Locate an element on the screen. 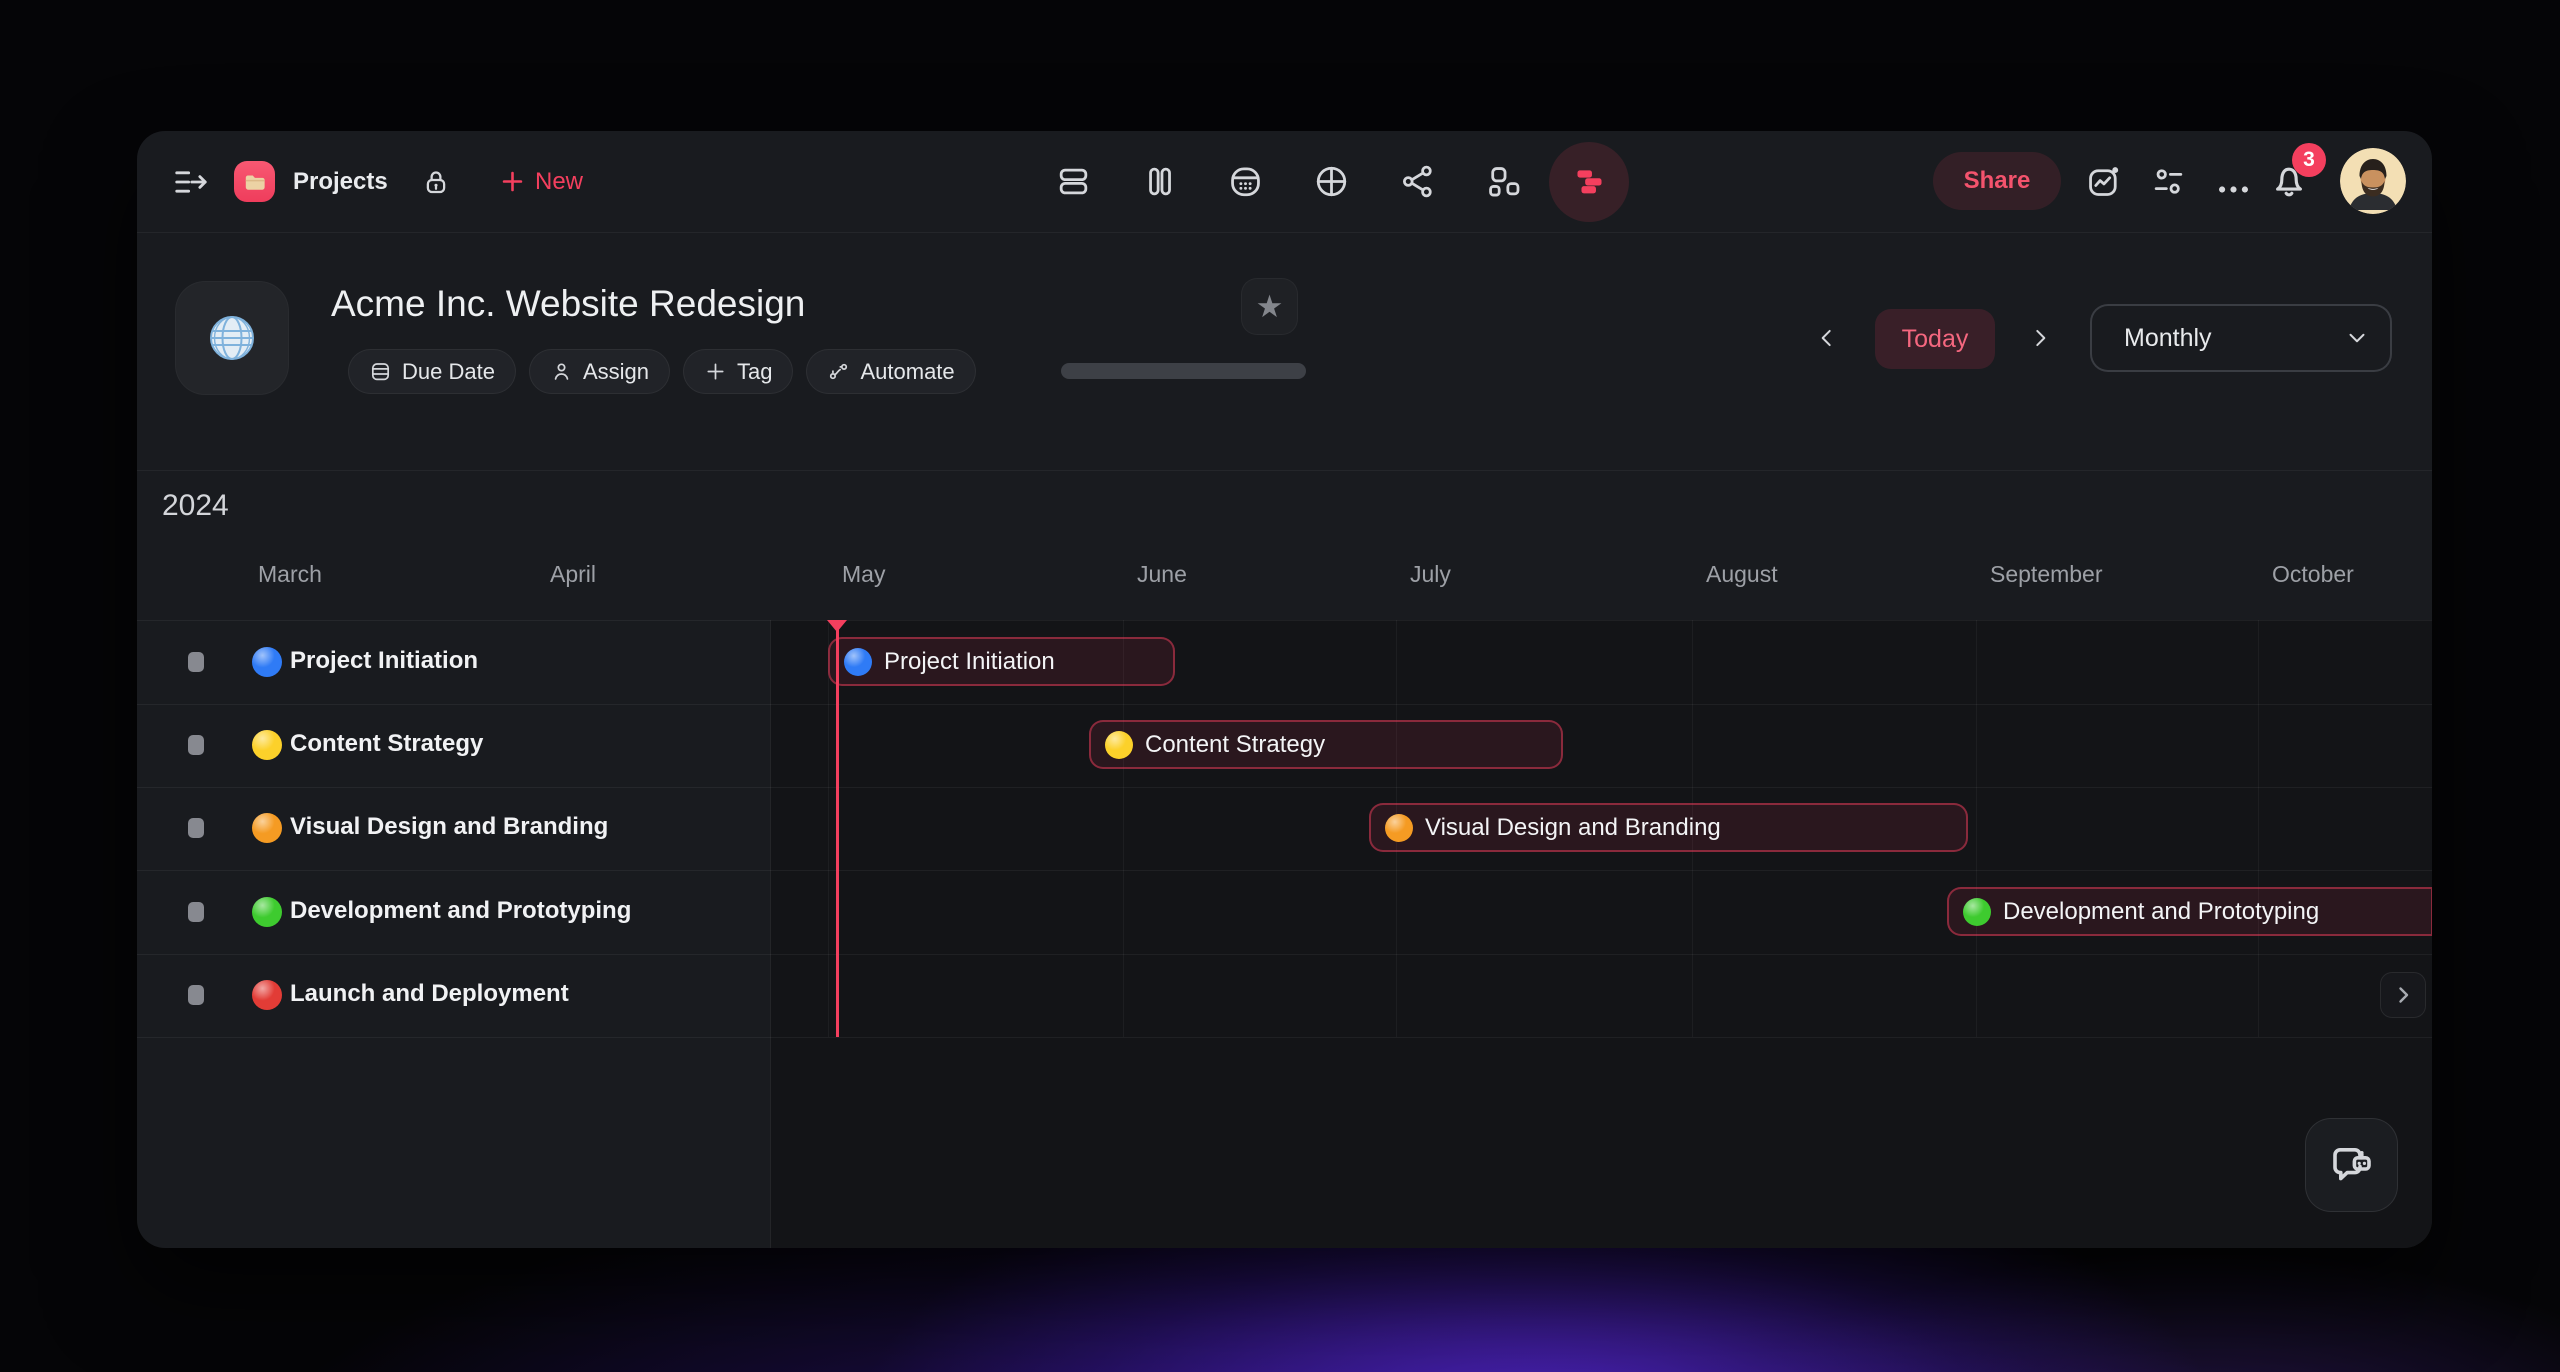 Image resolution: width=2560 pixels, height=1372 pixels. top-toolbar: Projects New is located at coordinates (1284, 182).